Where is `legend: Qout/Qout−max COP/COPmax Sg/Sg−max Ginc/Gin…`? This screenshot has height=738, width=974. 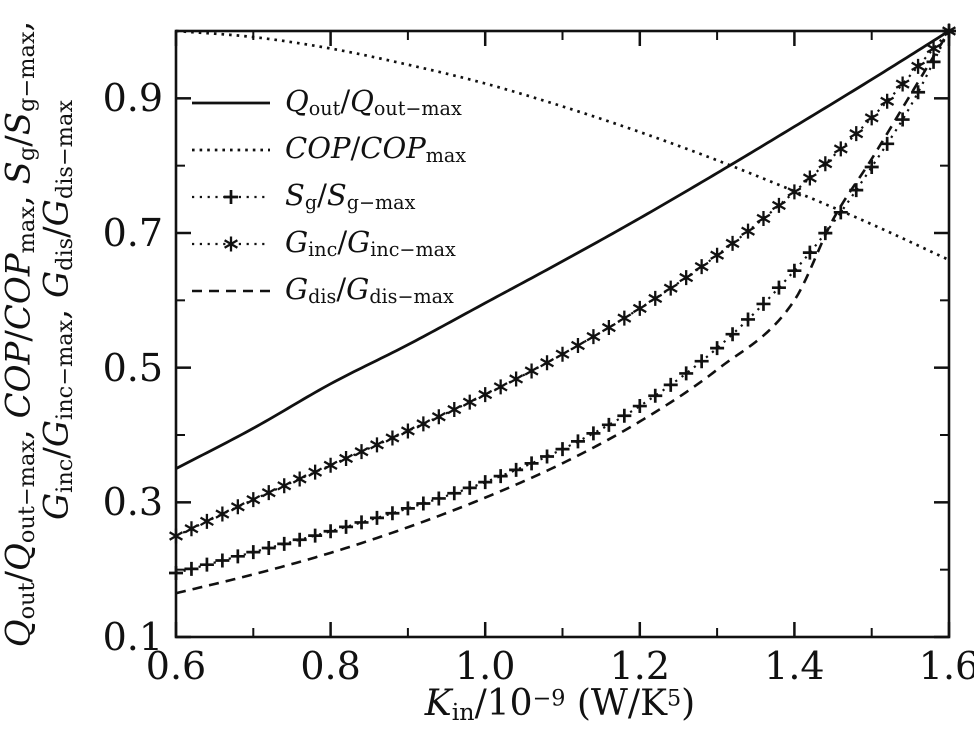
legend: Qout/Qout−max COP/COPmax Sg/Sg−max Ginc/Gin… is located at coordinates (328, 196).